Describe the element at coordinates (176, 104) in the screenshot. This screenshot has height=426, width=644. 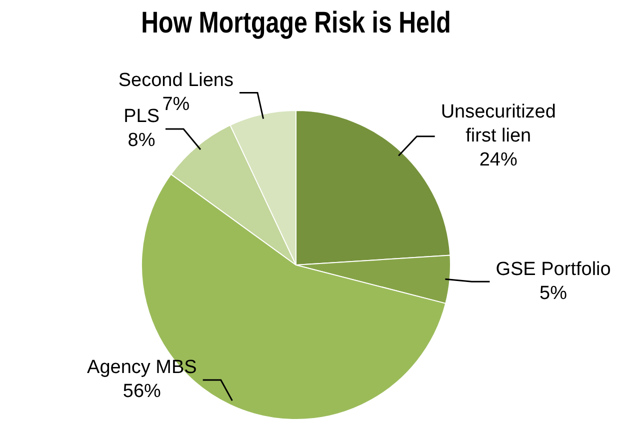
I see `data-label: 7%` at that location.